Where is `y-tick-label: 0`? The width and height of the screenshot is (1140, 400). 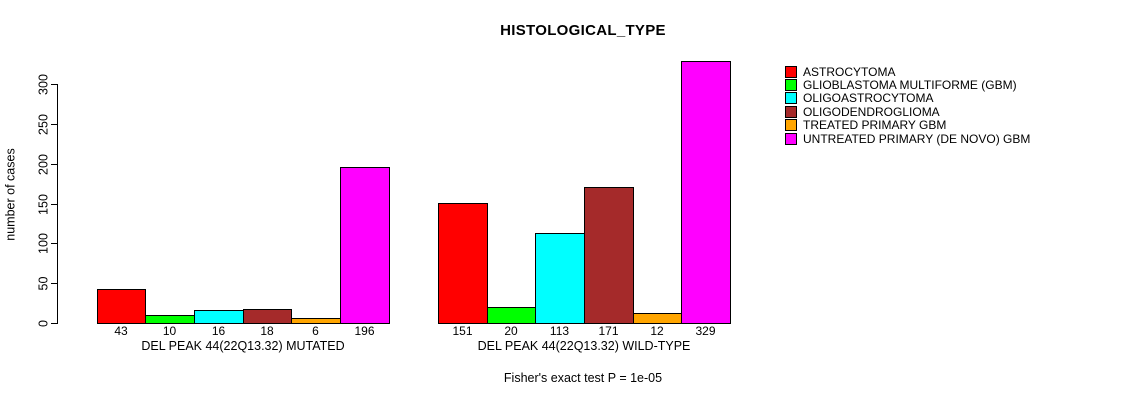 y-tick-label: 0 is located at coordinates (43, 323).